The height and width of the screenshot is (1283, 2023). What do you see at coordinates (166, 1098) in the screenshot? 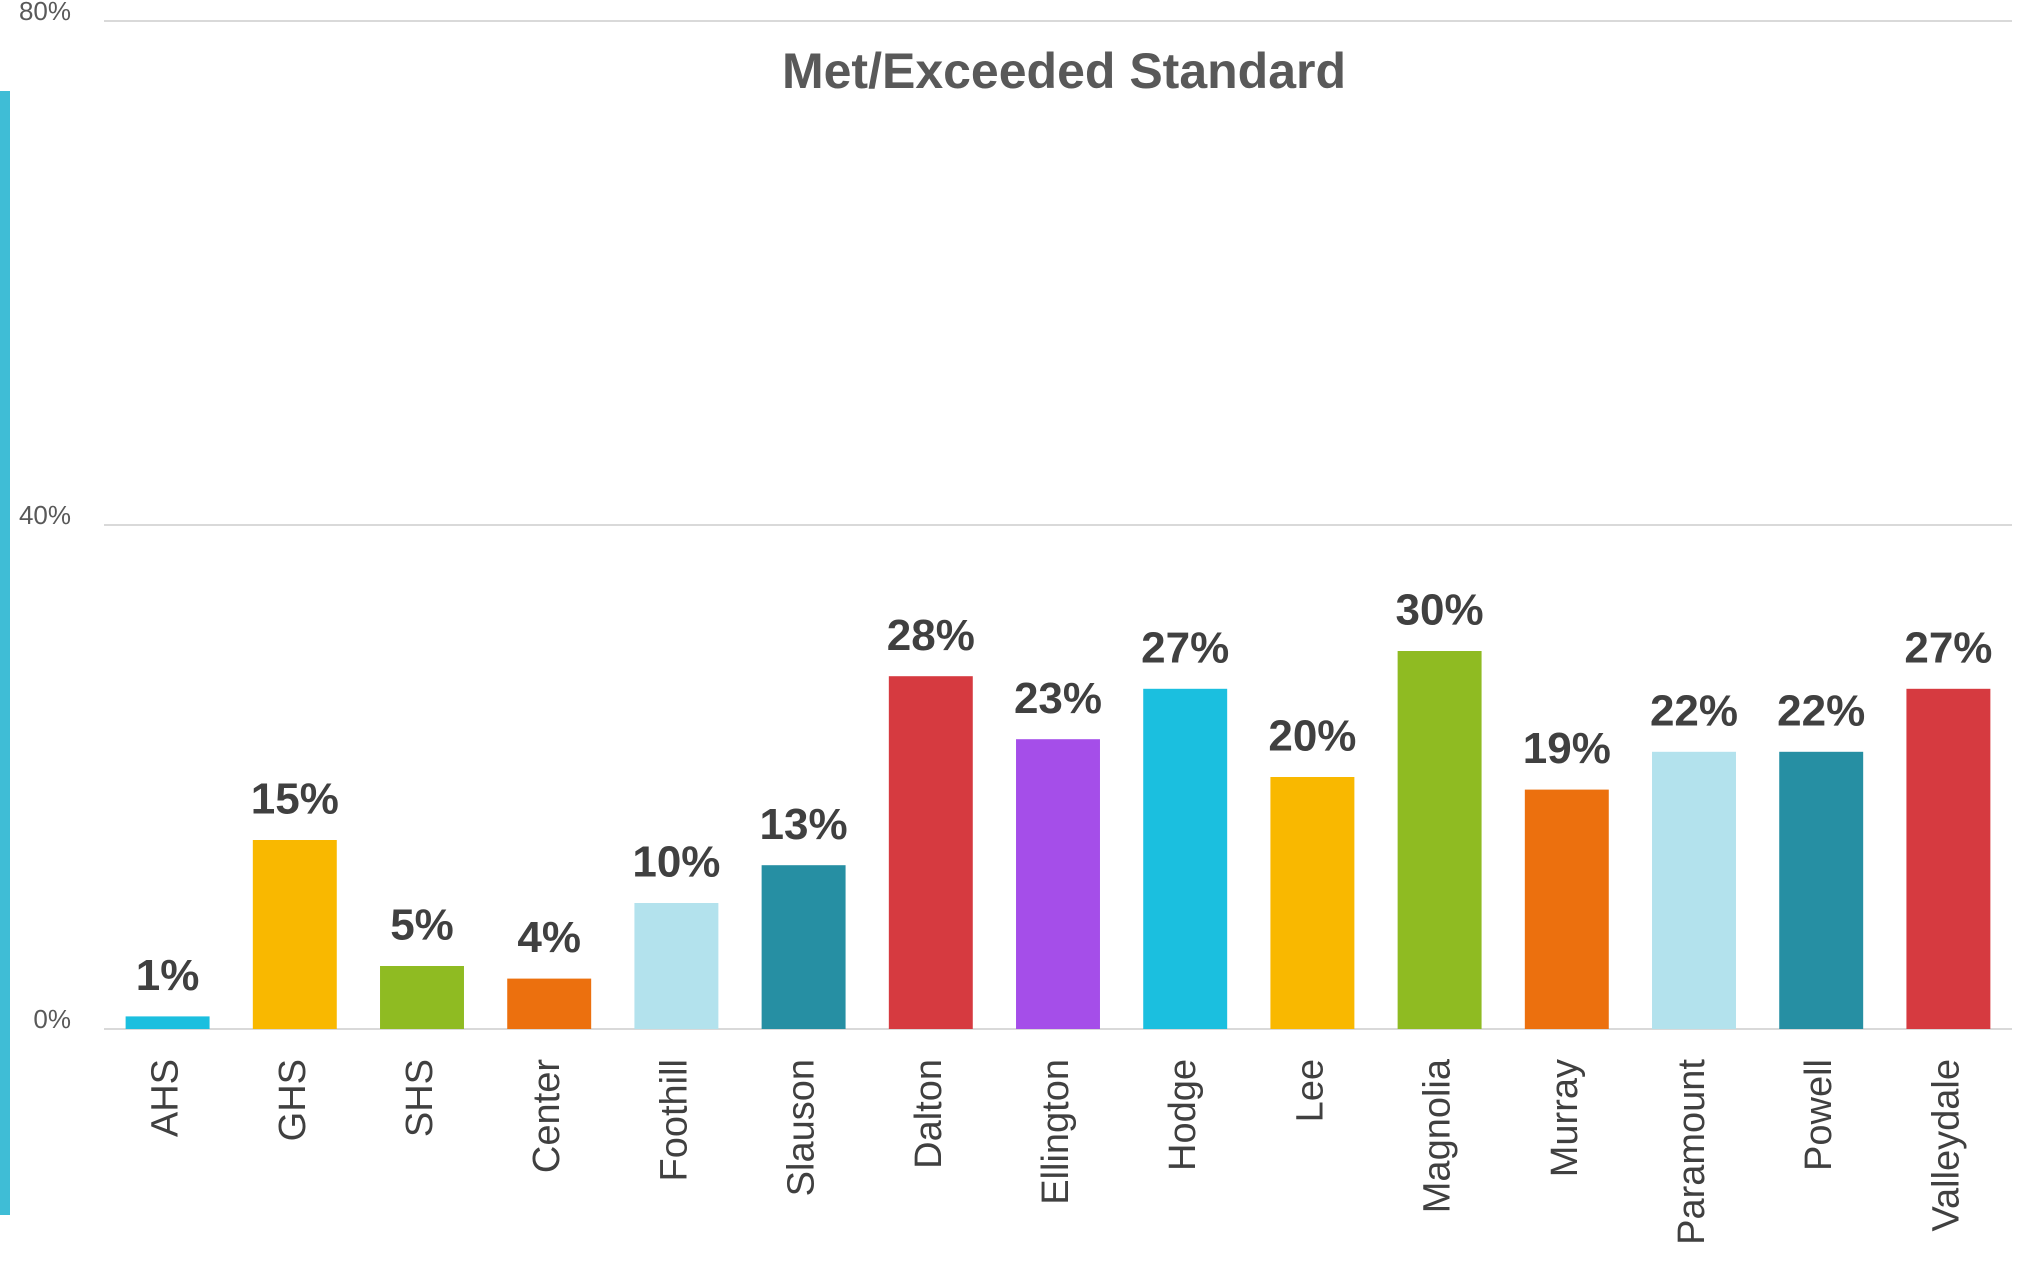
I see `x-tick-label: AHS` at bounding box center [166, 1098].